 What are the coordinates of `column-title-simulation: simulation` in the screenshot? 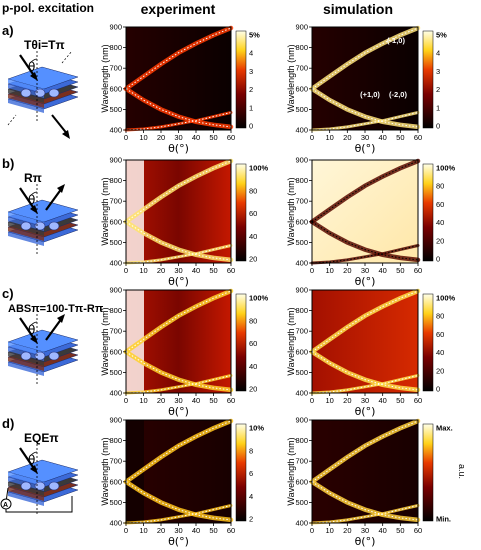 It's located at (358, 9).